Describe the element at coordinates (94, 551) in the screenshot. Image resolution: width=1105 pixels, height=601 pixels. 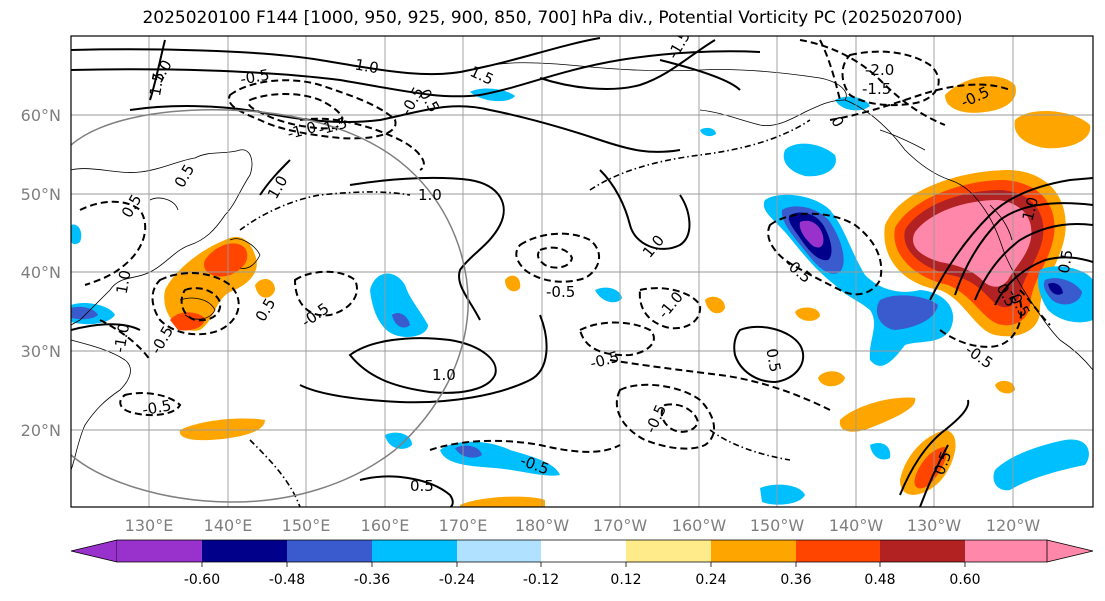
I see `colorbar-low-extension` at that location.